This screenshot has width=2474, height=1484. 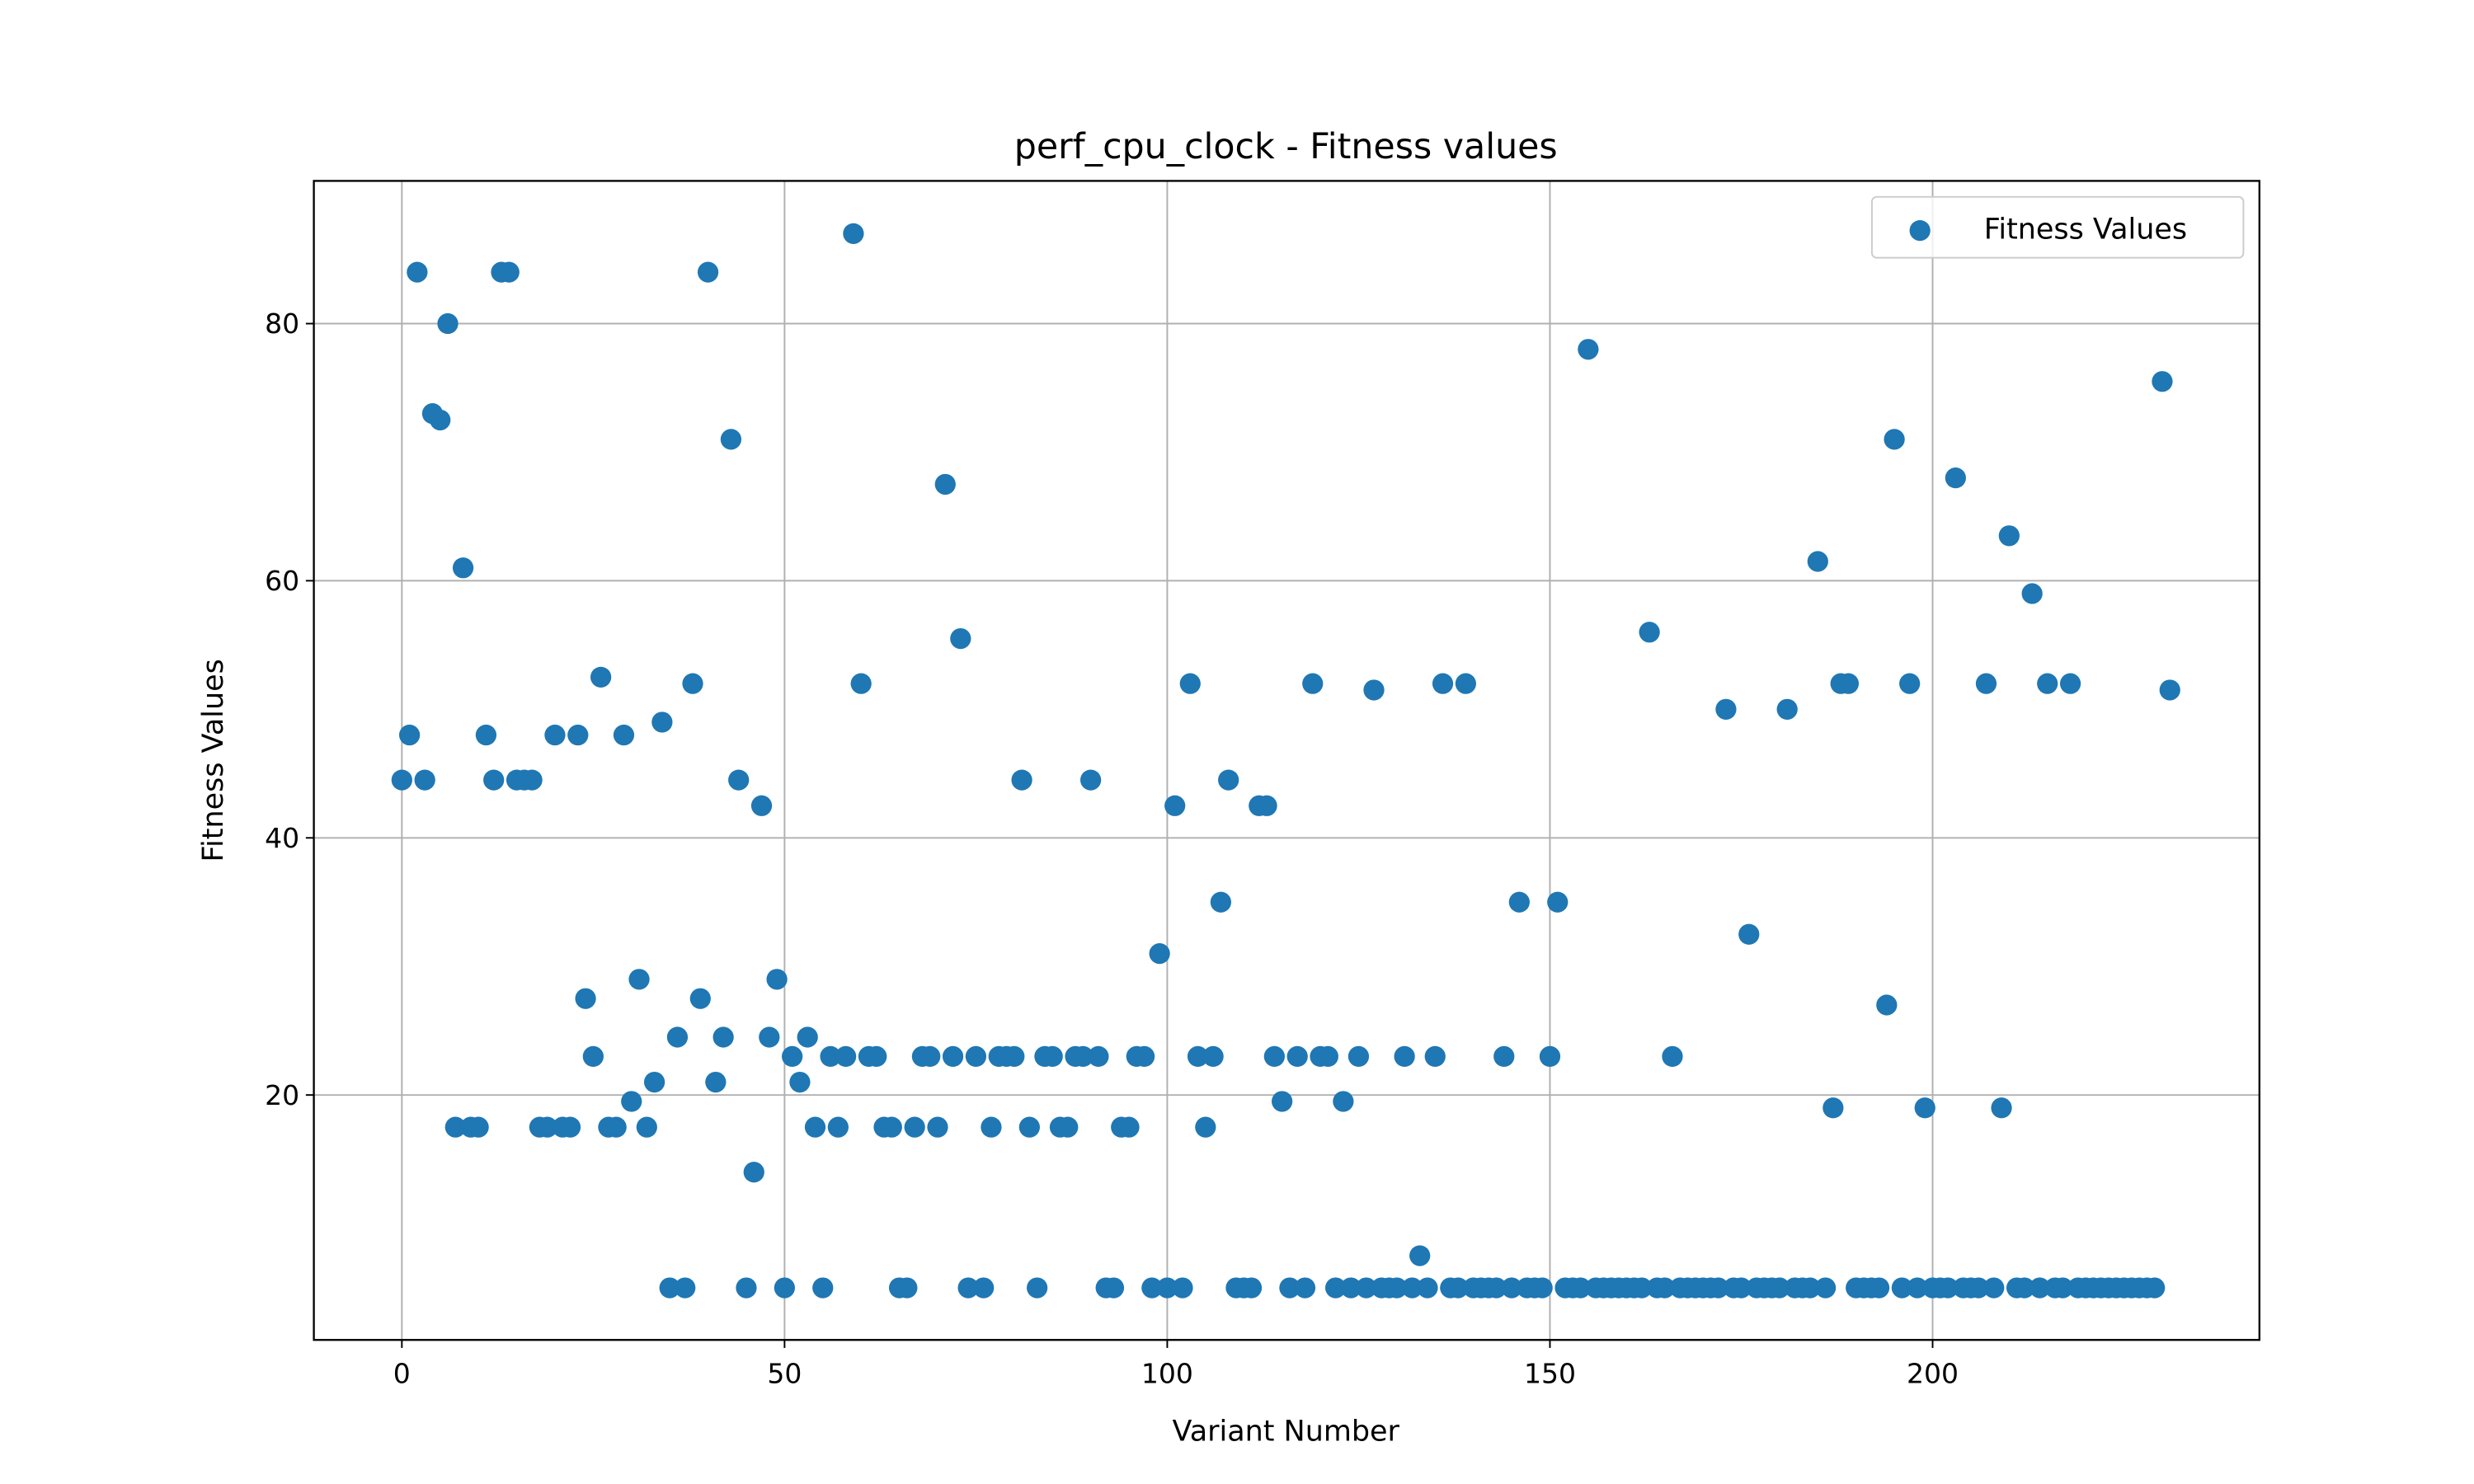 What do you see at coordinates (1933, 1374) in the screenshot?
I see `x-tick-label: 200` at bounding box center [1933, 1374].